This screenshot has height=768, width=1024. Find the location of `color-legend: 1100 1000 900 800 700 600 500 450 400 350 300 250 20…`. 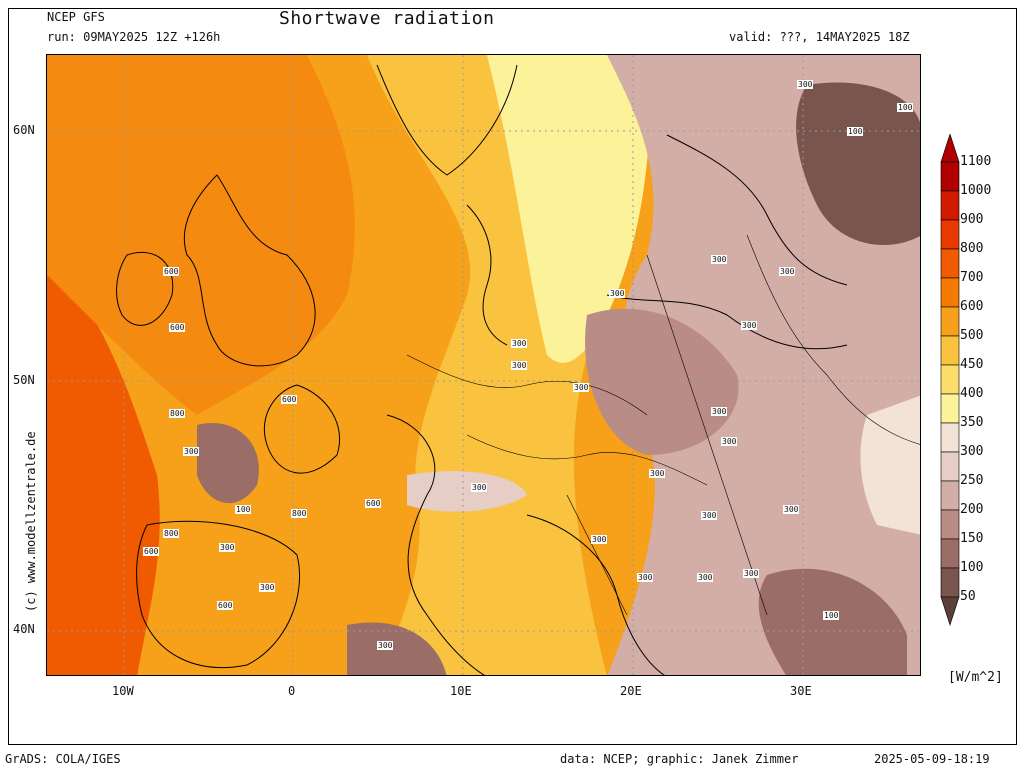

color-legend: 1100 1000 900 800 700 600 500 450 400 350 300 250 20… is located at coordinates (980, 384).